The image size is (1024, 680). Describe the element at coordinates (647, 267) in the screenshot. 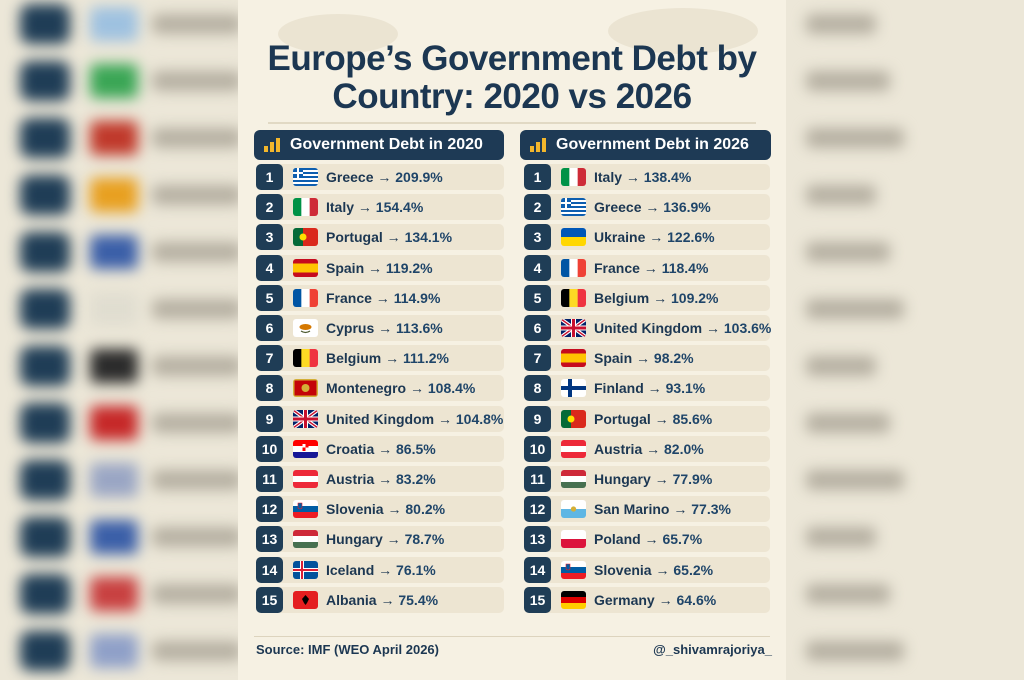

I see `list-item: 4 France → 118.4%` at that location.